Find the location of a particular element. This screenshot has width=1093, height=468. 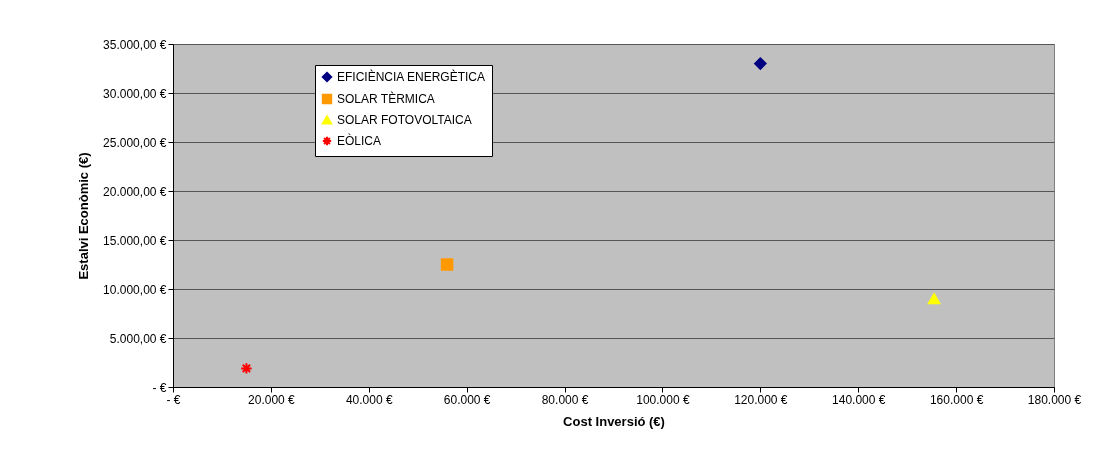

y-tick-label: 15.000,00 € is located at coordinates (135, 240).